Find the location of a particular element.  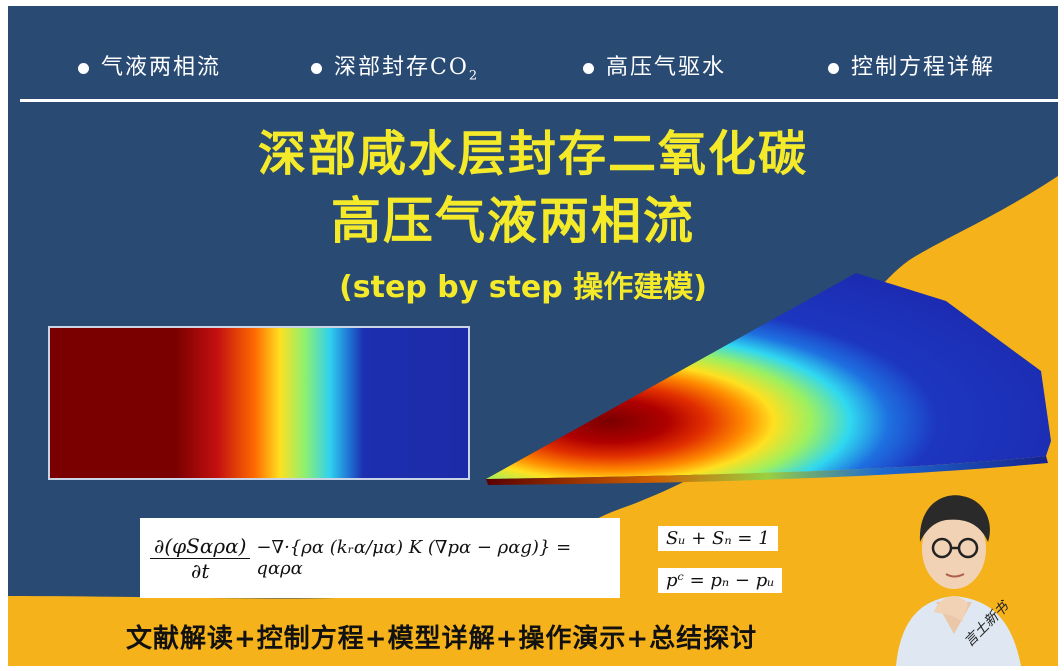

fraction-denominator: ∂t is located at coordinates (200, 570).